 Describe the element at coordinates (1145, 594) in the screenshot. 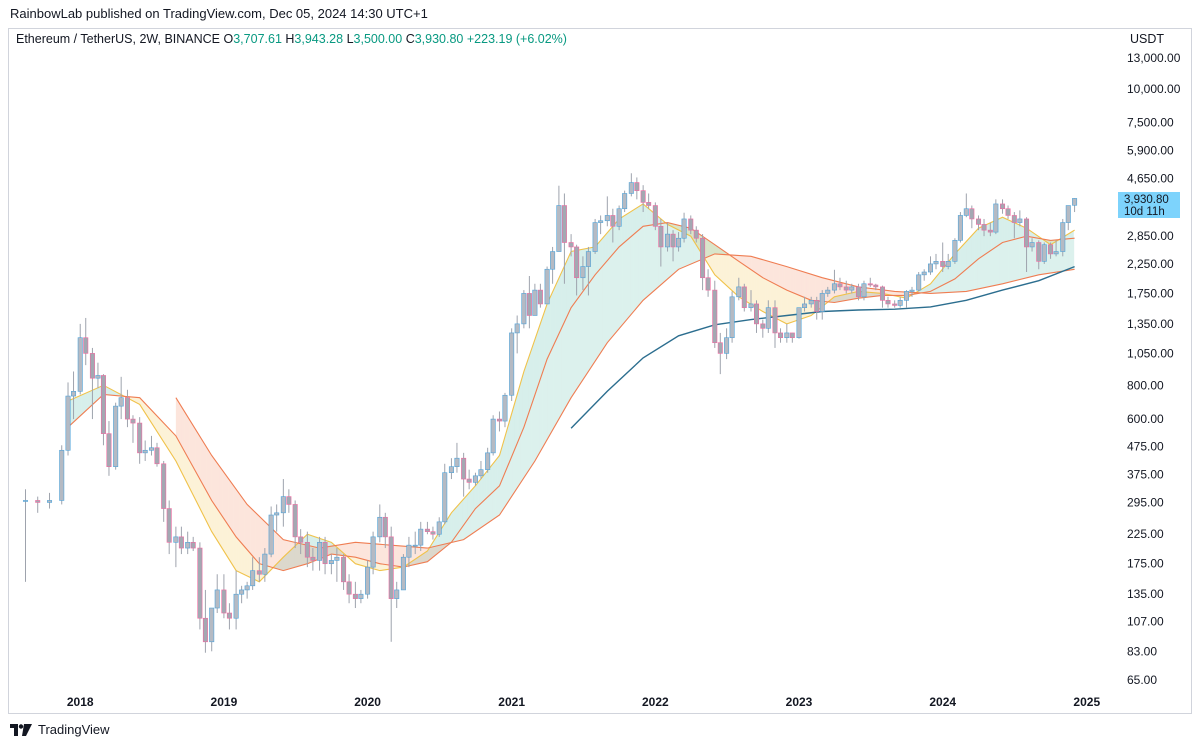

I see `y-tick-label: 135.00` at that location.